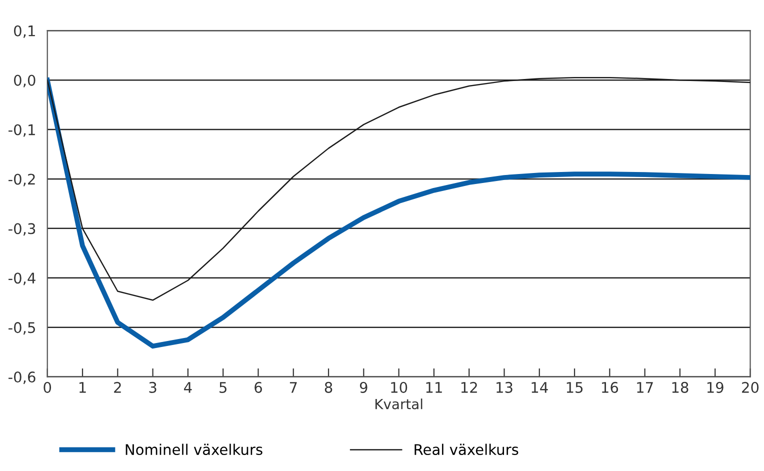  Describe the element at coordinates (21, 130) in the screenshot. I see `y-tick-label: -0,1` at that location.